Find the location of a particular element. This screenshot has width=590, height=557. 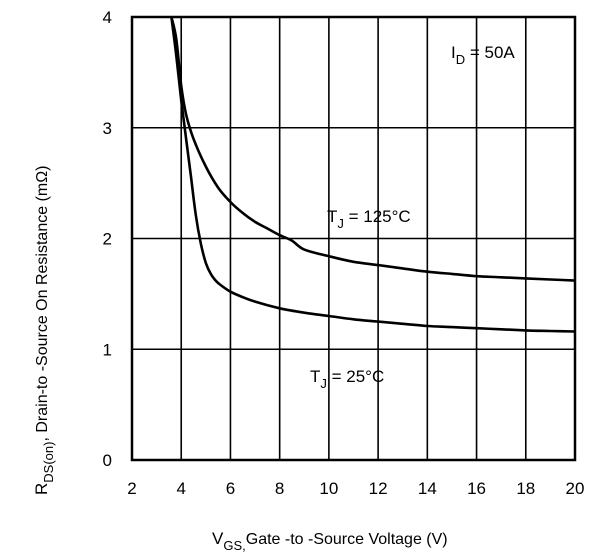

x-tick-label: 10 is located at coordinates (328, 488).